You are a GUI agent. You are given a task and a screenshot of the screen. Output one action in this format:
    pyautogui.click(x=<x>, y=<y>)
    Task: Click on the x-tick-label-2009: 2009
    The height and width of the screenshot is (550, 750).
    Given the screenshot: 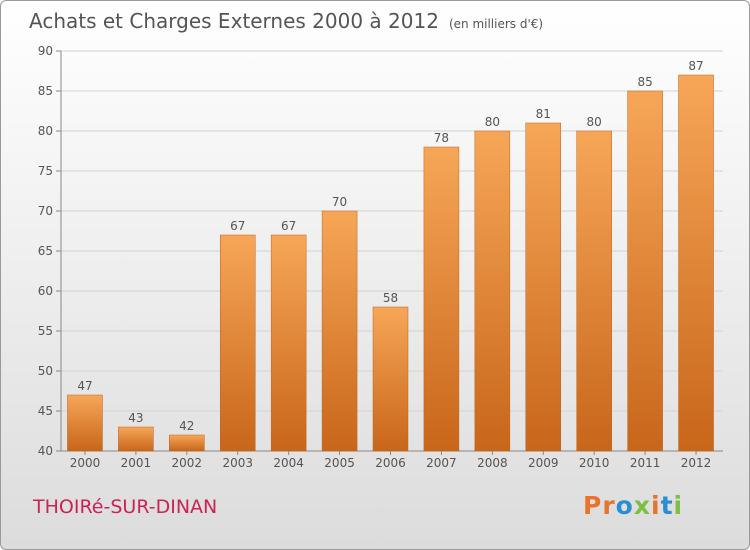 What is the action you would take?
    pyautogui.click(x=543, y=463)
    